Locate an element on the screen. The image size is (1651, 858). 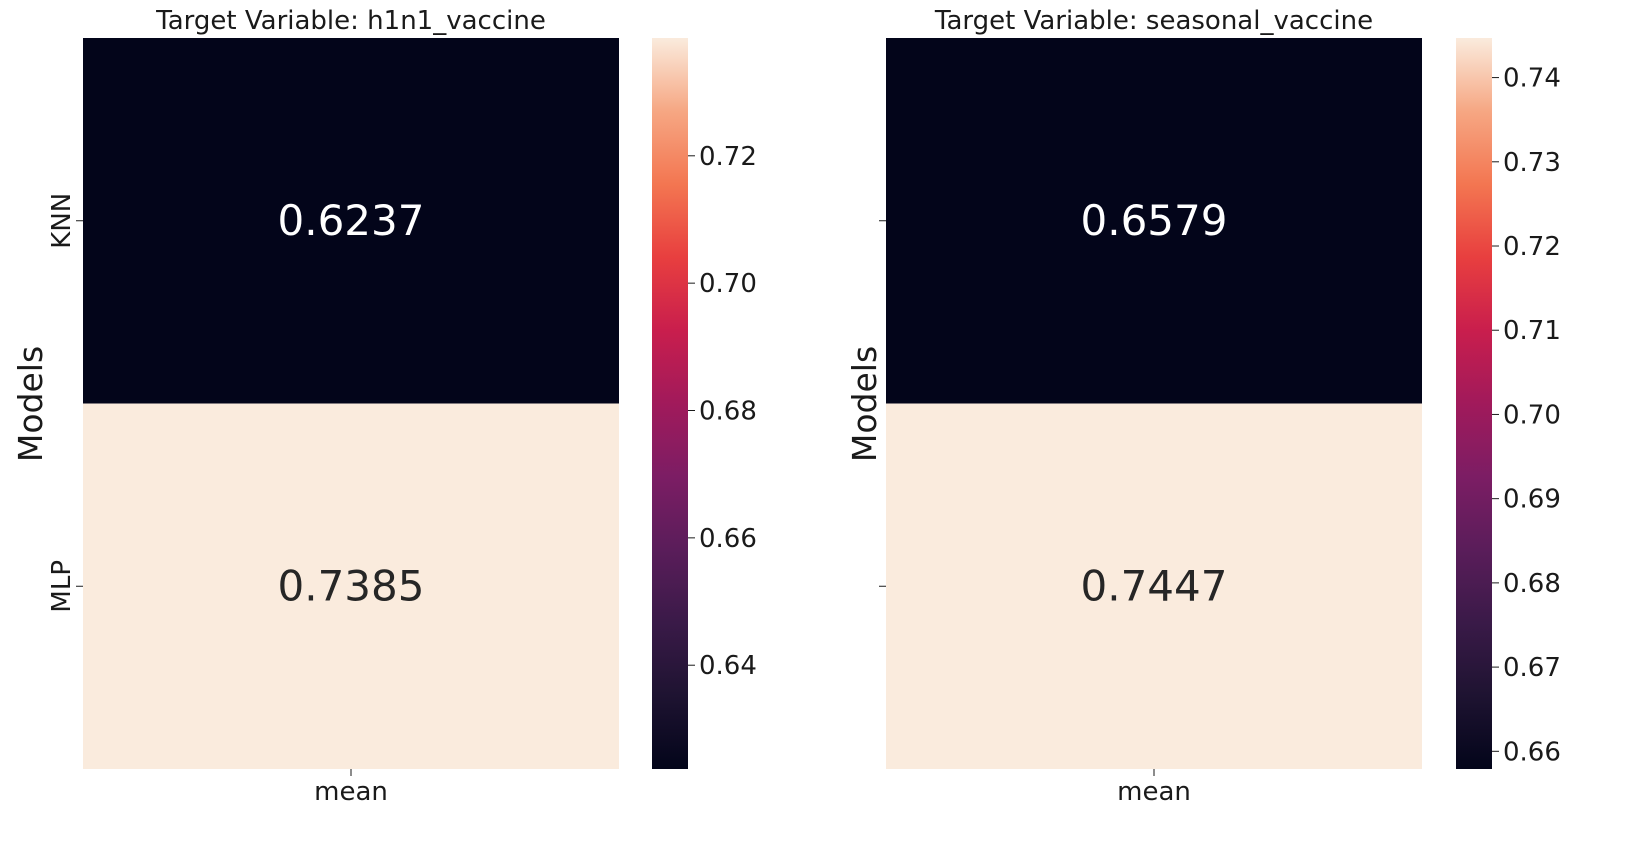
colorbar-tick-label: 0.69 is located at coordinates (1532, 500).